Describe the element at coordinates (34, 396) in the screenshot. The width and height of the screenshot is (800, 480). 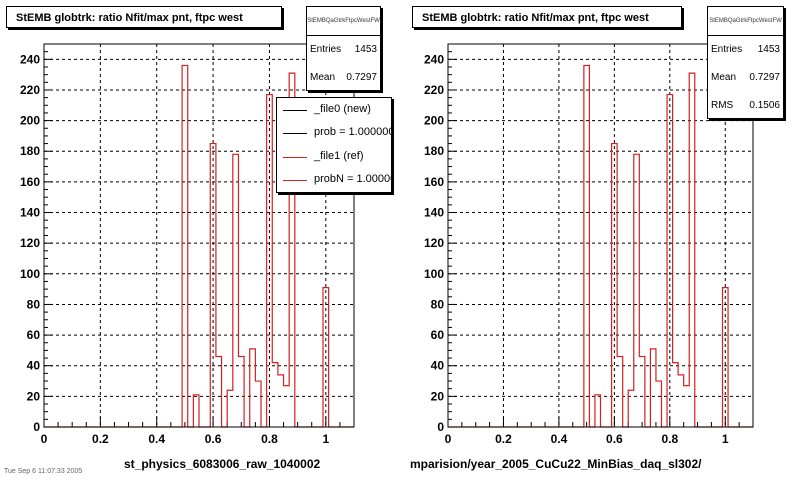
I see `left-y-tick-label: 20` at that location.